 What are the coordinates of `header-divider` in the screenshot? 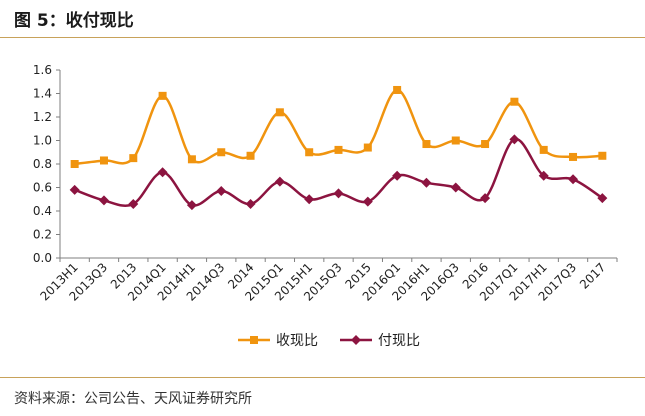 It's located at (322, 37).